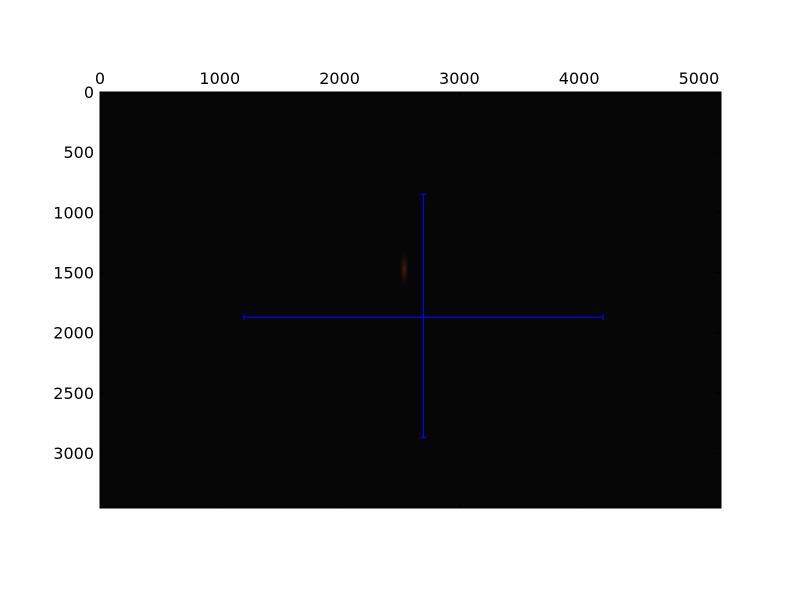  I want to click on faint-streak, so click(404, 268).